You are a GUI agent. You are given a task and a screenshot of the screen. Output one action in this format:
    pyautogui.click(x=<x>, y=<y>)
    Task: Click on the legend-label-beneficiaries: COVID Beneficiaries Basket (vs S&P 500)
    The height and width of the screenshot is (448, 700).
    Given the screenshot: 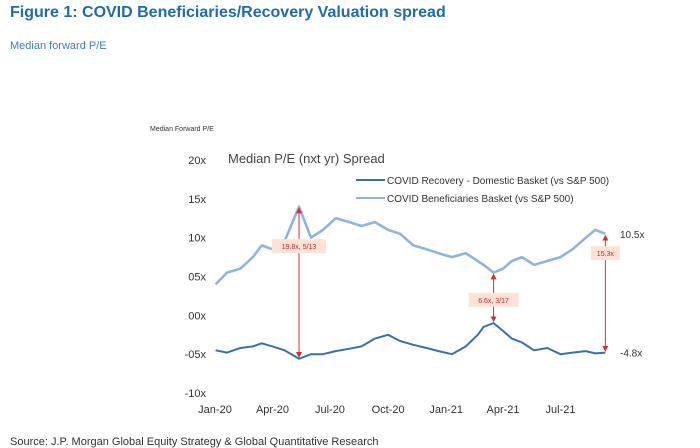 What is the action you would take?
    pyautogui.click(x=480, y=199)
    